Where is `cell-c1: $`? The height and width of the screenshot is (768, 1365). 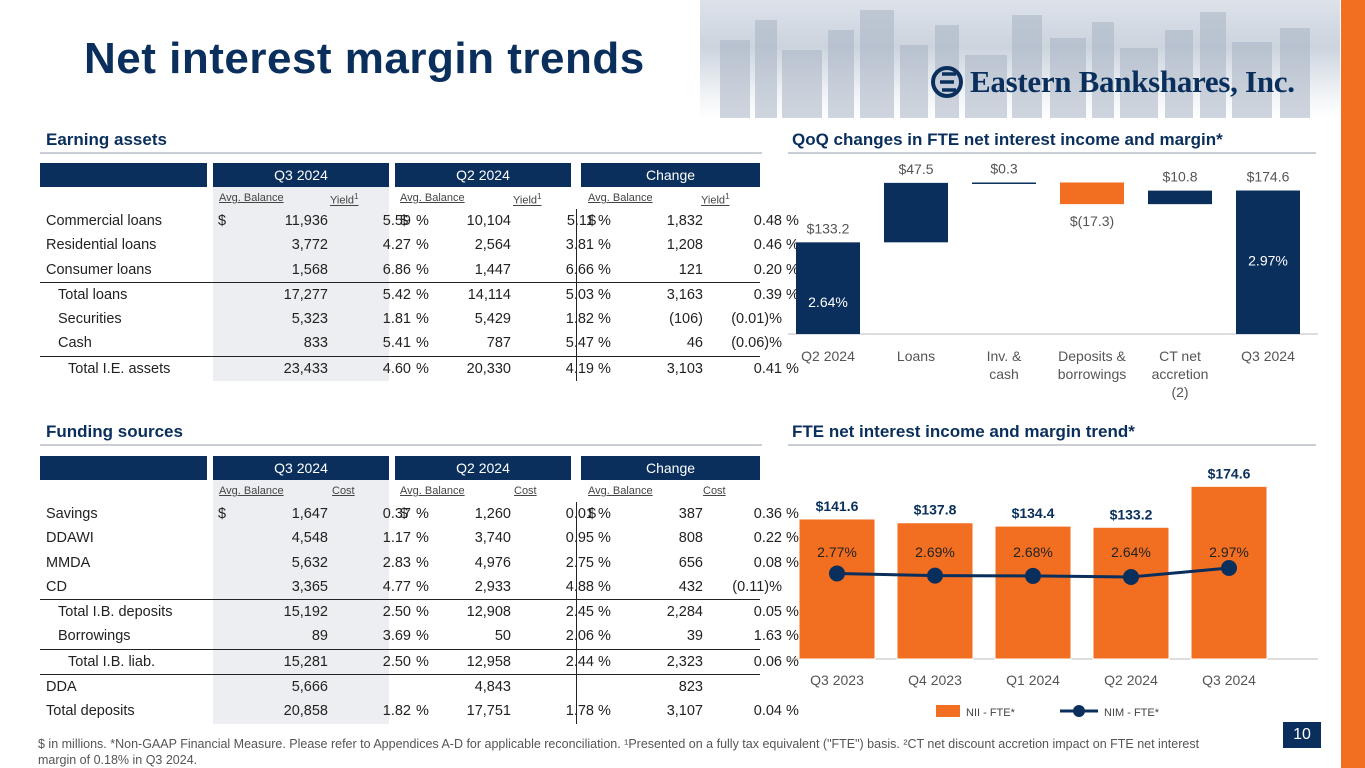 cell-c1: $ is located at coordinates (222, 221).